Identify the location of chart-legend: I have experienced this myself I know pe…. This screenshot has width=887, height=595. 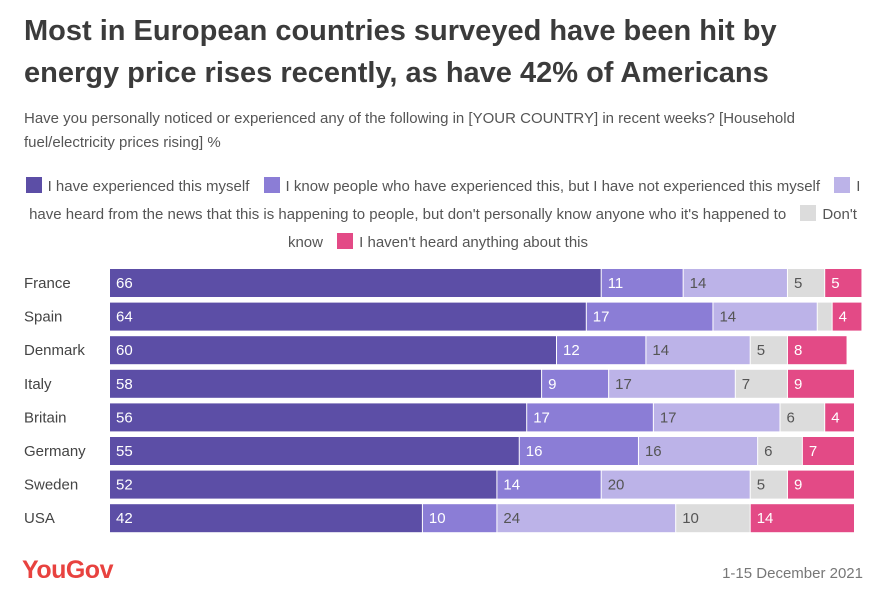
(443, 215).